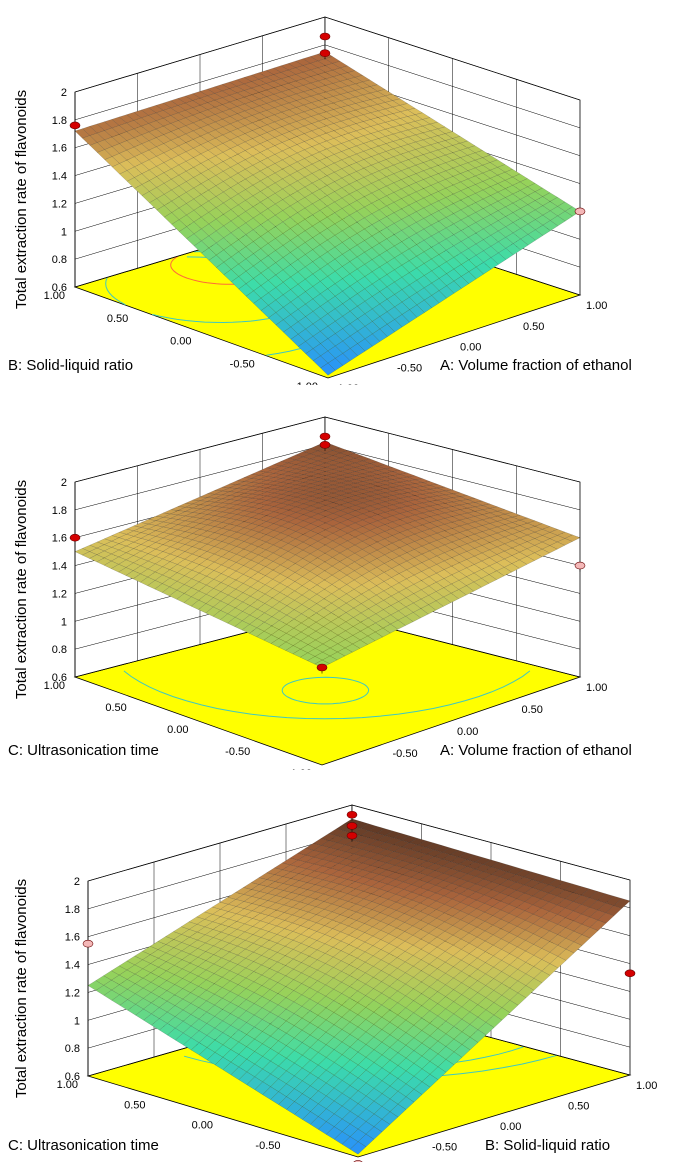 This screenshot has height=1162, width=673. I want to click on x-axis-label: B: Solid-liquid ratio, so click(547, 1145).